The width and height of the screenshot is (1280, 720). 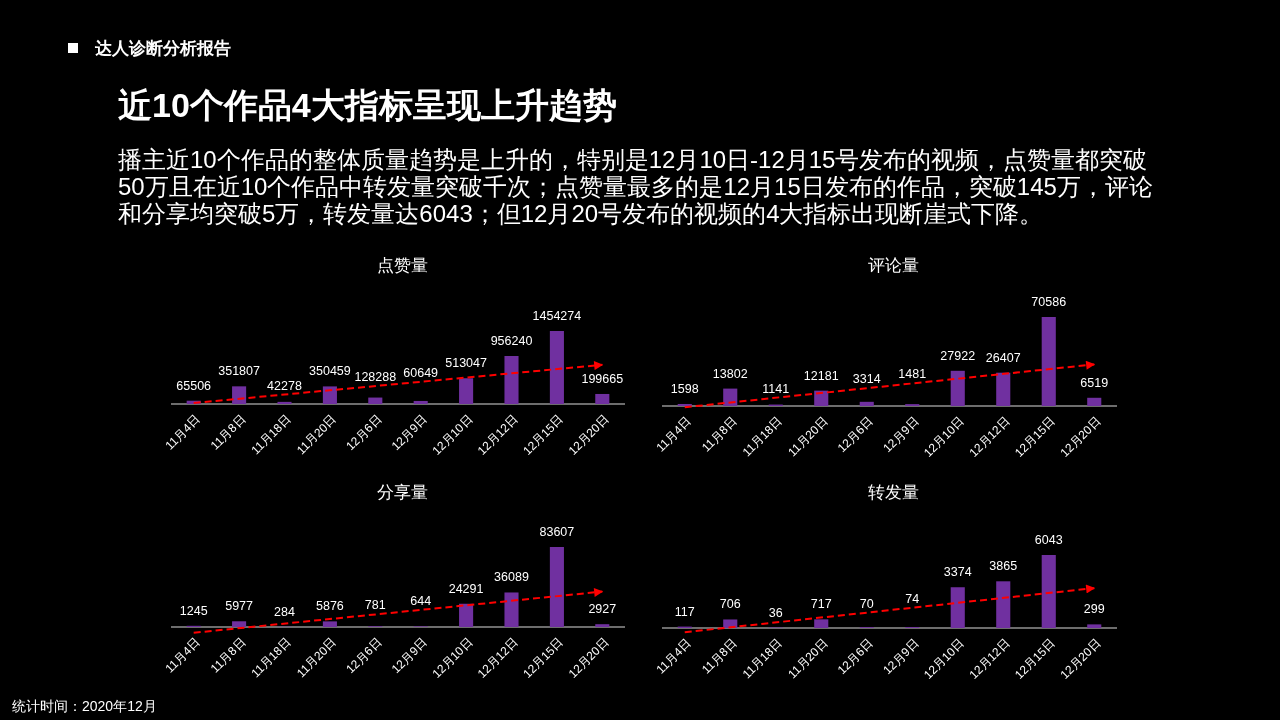 What do you see at coordinates (239, 606) in the screenshot?
I see `data-label: 5977` at bounding box center [239, 606].